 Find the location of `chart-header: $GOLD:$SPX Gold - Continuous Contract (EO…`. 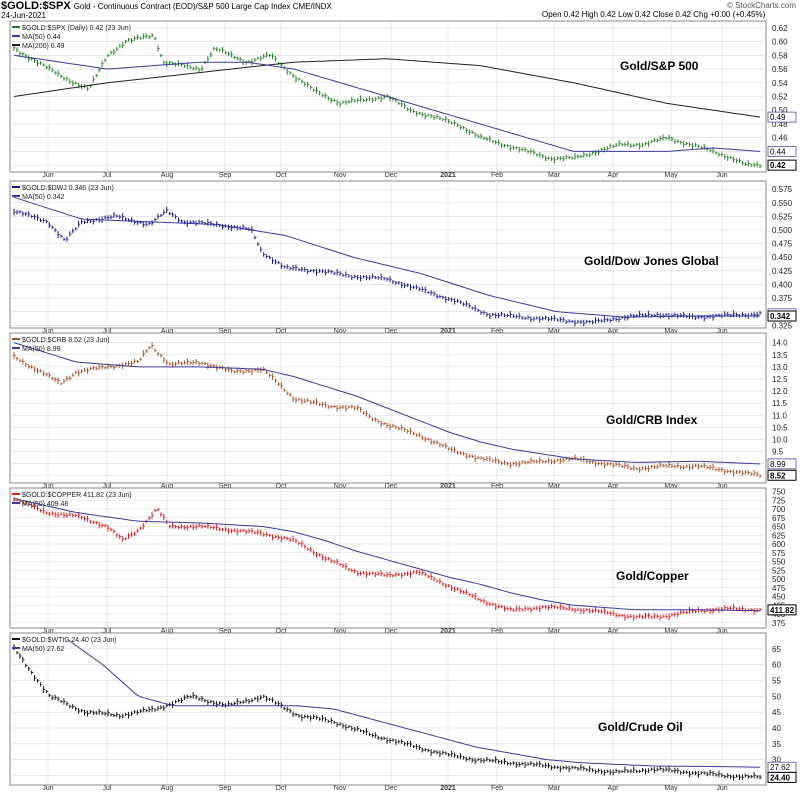

chart-header: $GOLD:$SPX Gold - Continuous Contract (EO… is located at coordinates (400, 10).